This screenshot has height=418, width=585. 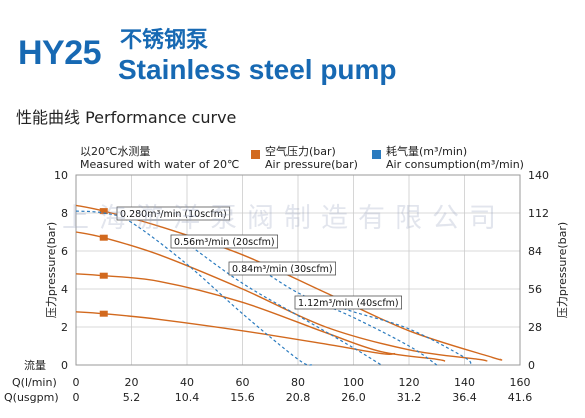 I want to click on y-tick-left: 2, so click(x=64, y=327).